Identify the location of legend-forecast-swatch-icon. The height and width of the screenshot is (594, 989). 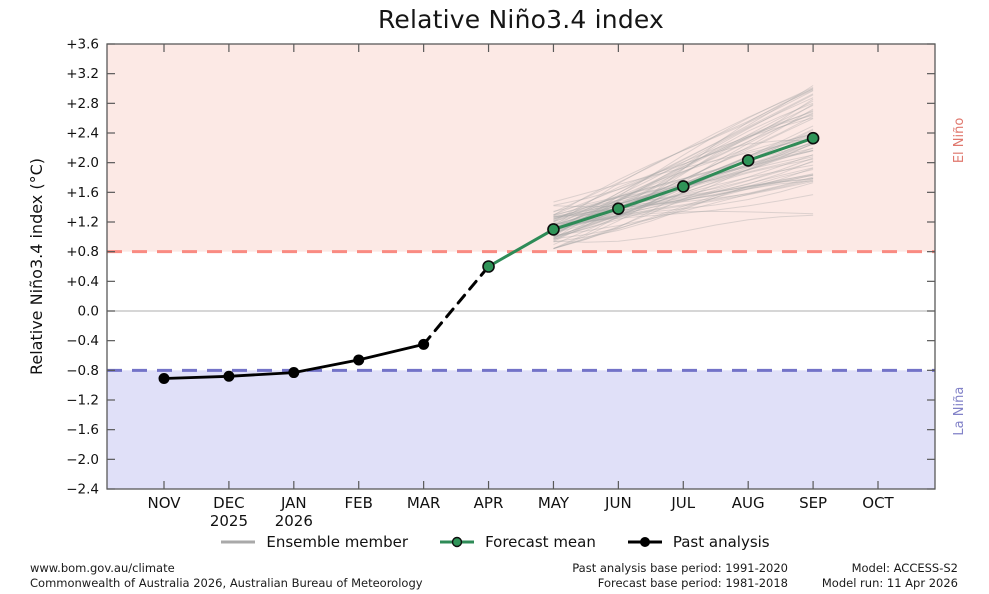
(457, 542).